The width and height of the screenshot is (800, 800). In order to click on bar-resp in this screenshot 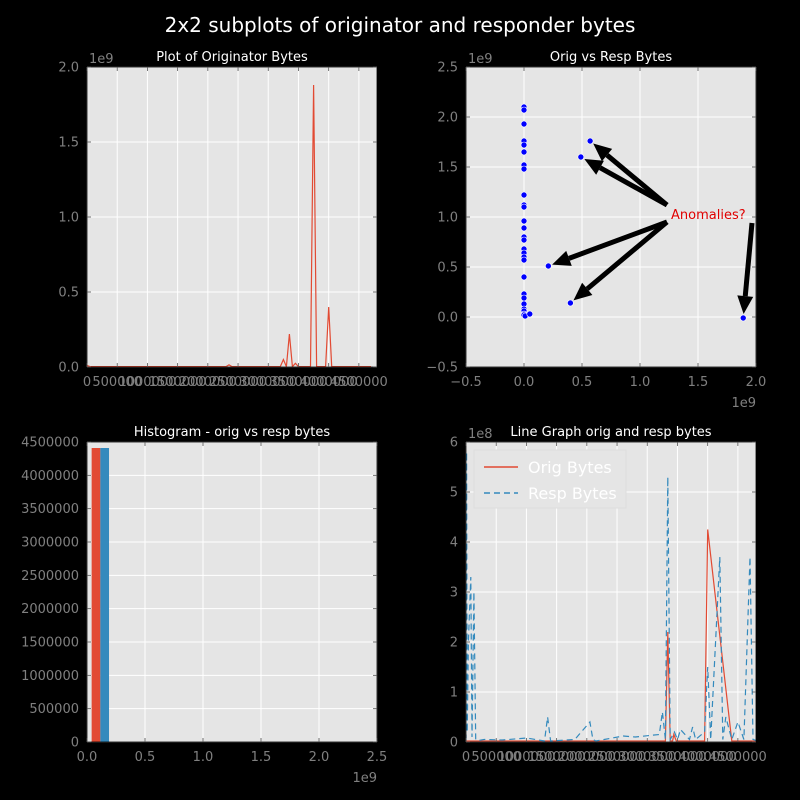, I will do `click(105, 595)`.